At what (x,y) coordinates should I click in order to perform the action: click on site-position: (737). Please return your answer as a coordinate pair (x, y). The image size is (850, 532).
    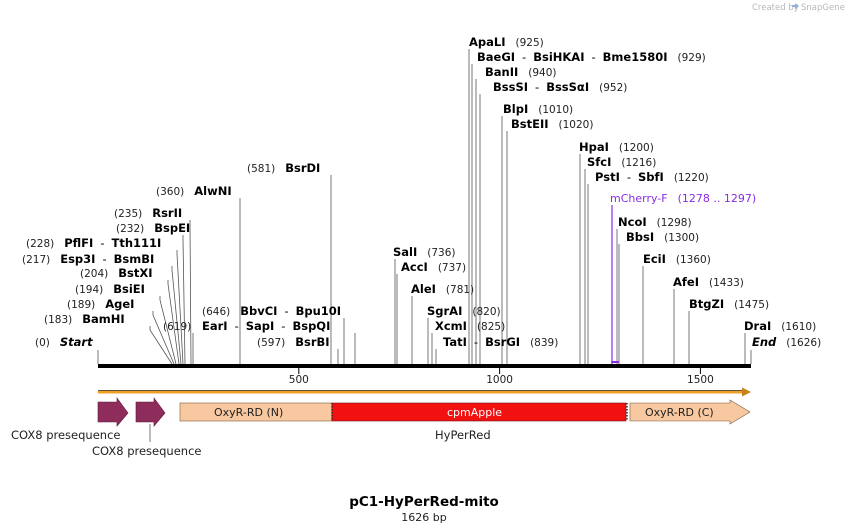
    Looking at the image, I should click on (452, 268).